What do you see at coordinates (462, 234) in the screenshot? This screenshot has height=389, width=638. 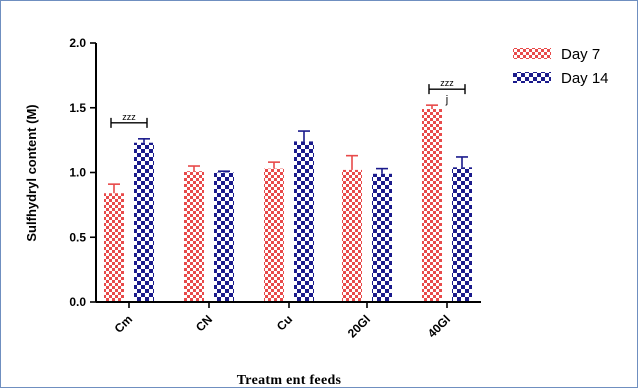 I see `bar-day-14-40gl` at bounding box center [462, 234].